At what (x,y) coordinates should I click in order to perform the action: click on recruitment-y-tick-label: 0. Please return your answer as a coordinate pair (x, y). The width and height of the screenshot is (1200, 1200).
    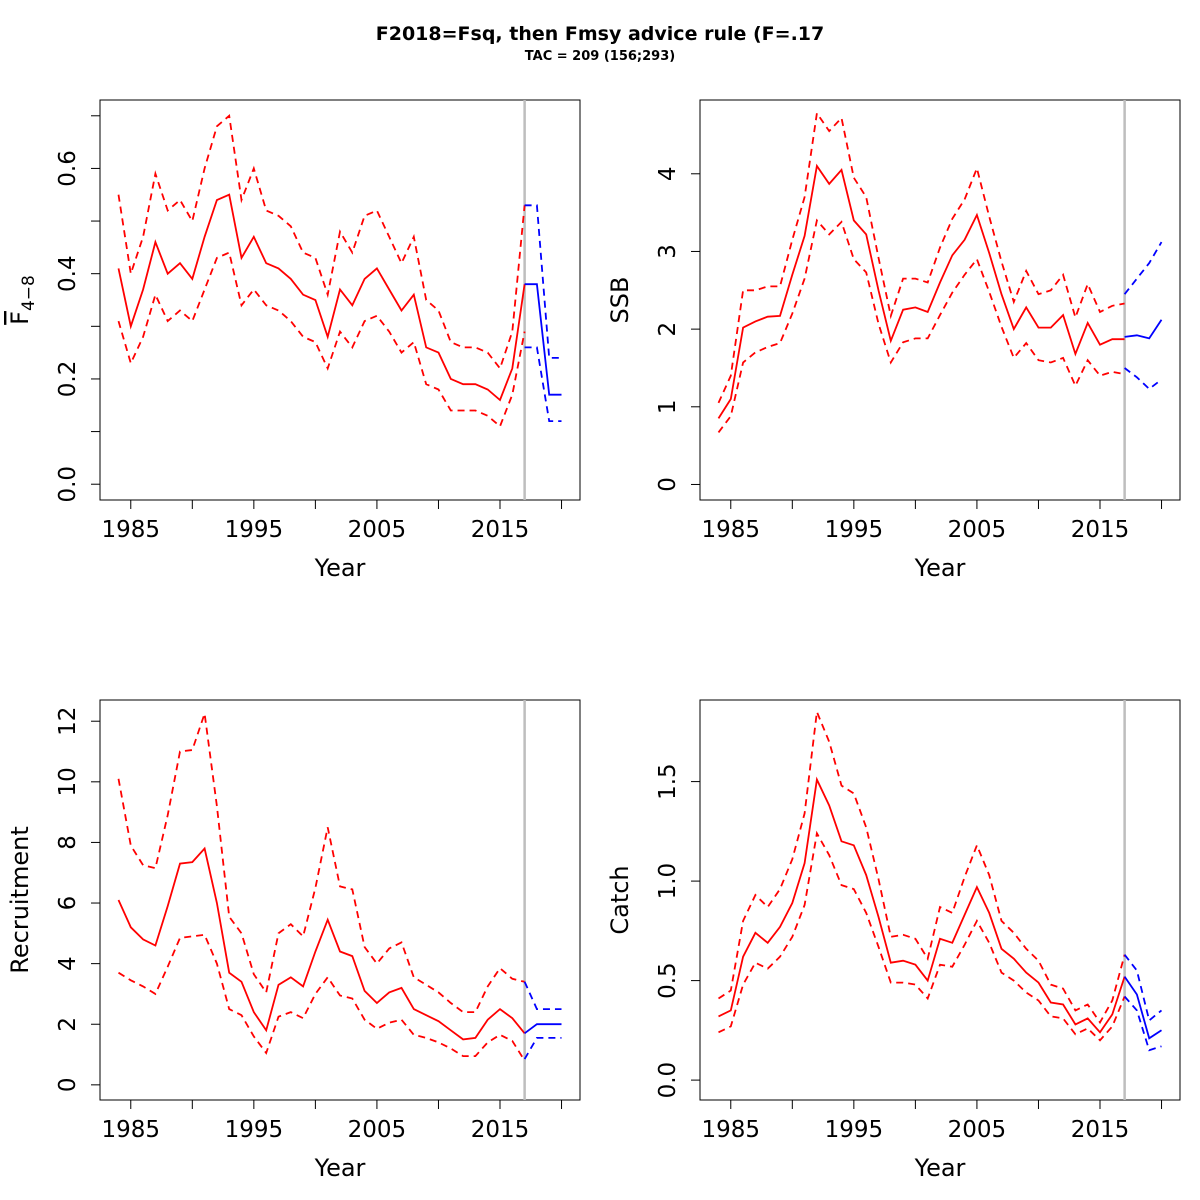
    Looking at the image, I should click on (68, 1085).